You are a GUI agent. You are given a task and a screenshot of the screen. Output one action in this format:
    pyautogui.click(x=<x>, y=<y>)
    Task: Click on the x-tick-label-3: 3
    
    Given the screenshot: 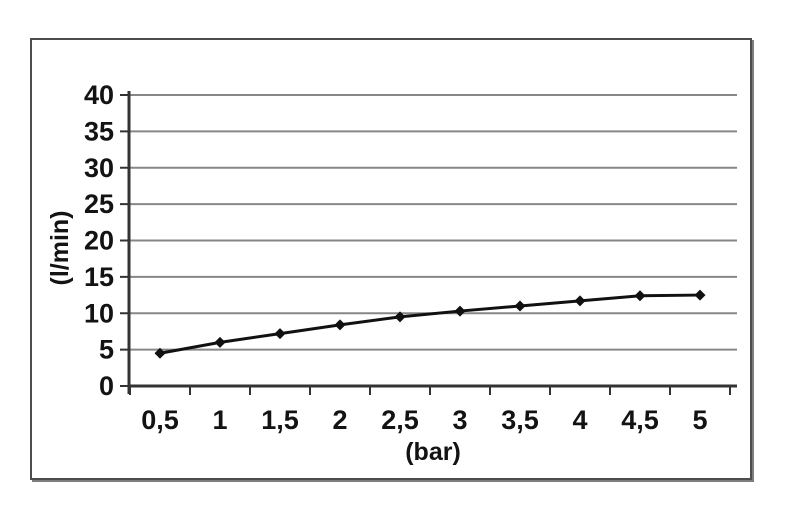 What is the action you would take?
    pyautogui.click(x=459, y=420)
    